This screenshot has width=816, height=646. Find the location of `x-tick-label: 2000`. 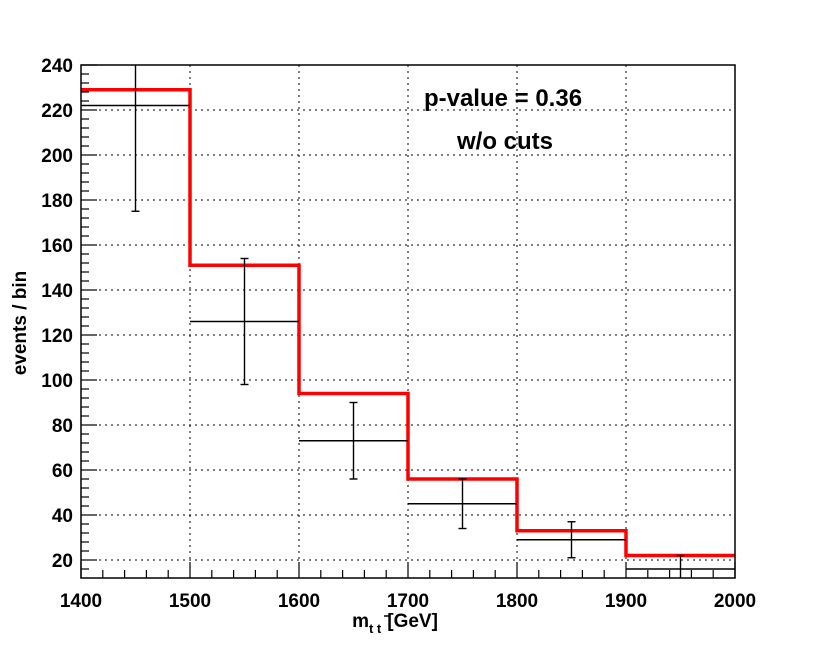

x-tick-label: 2000 is located at coordinates (735, 601).